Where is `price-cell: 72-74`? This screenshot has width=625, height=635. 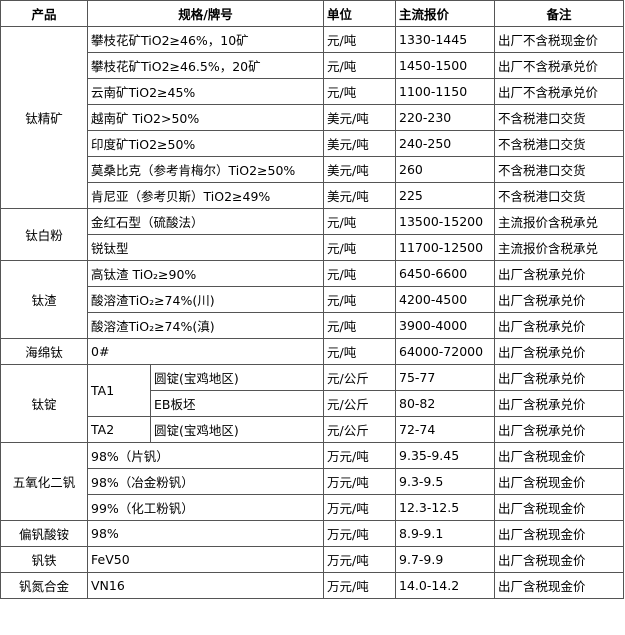
price-cell: 72-74 is located at coordinates (445, 429).